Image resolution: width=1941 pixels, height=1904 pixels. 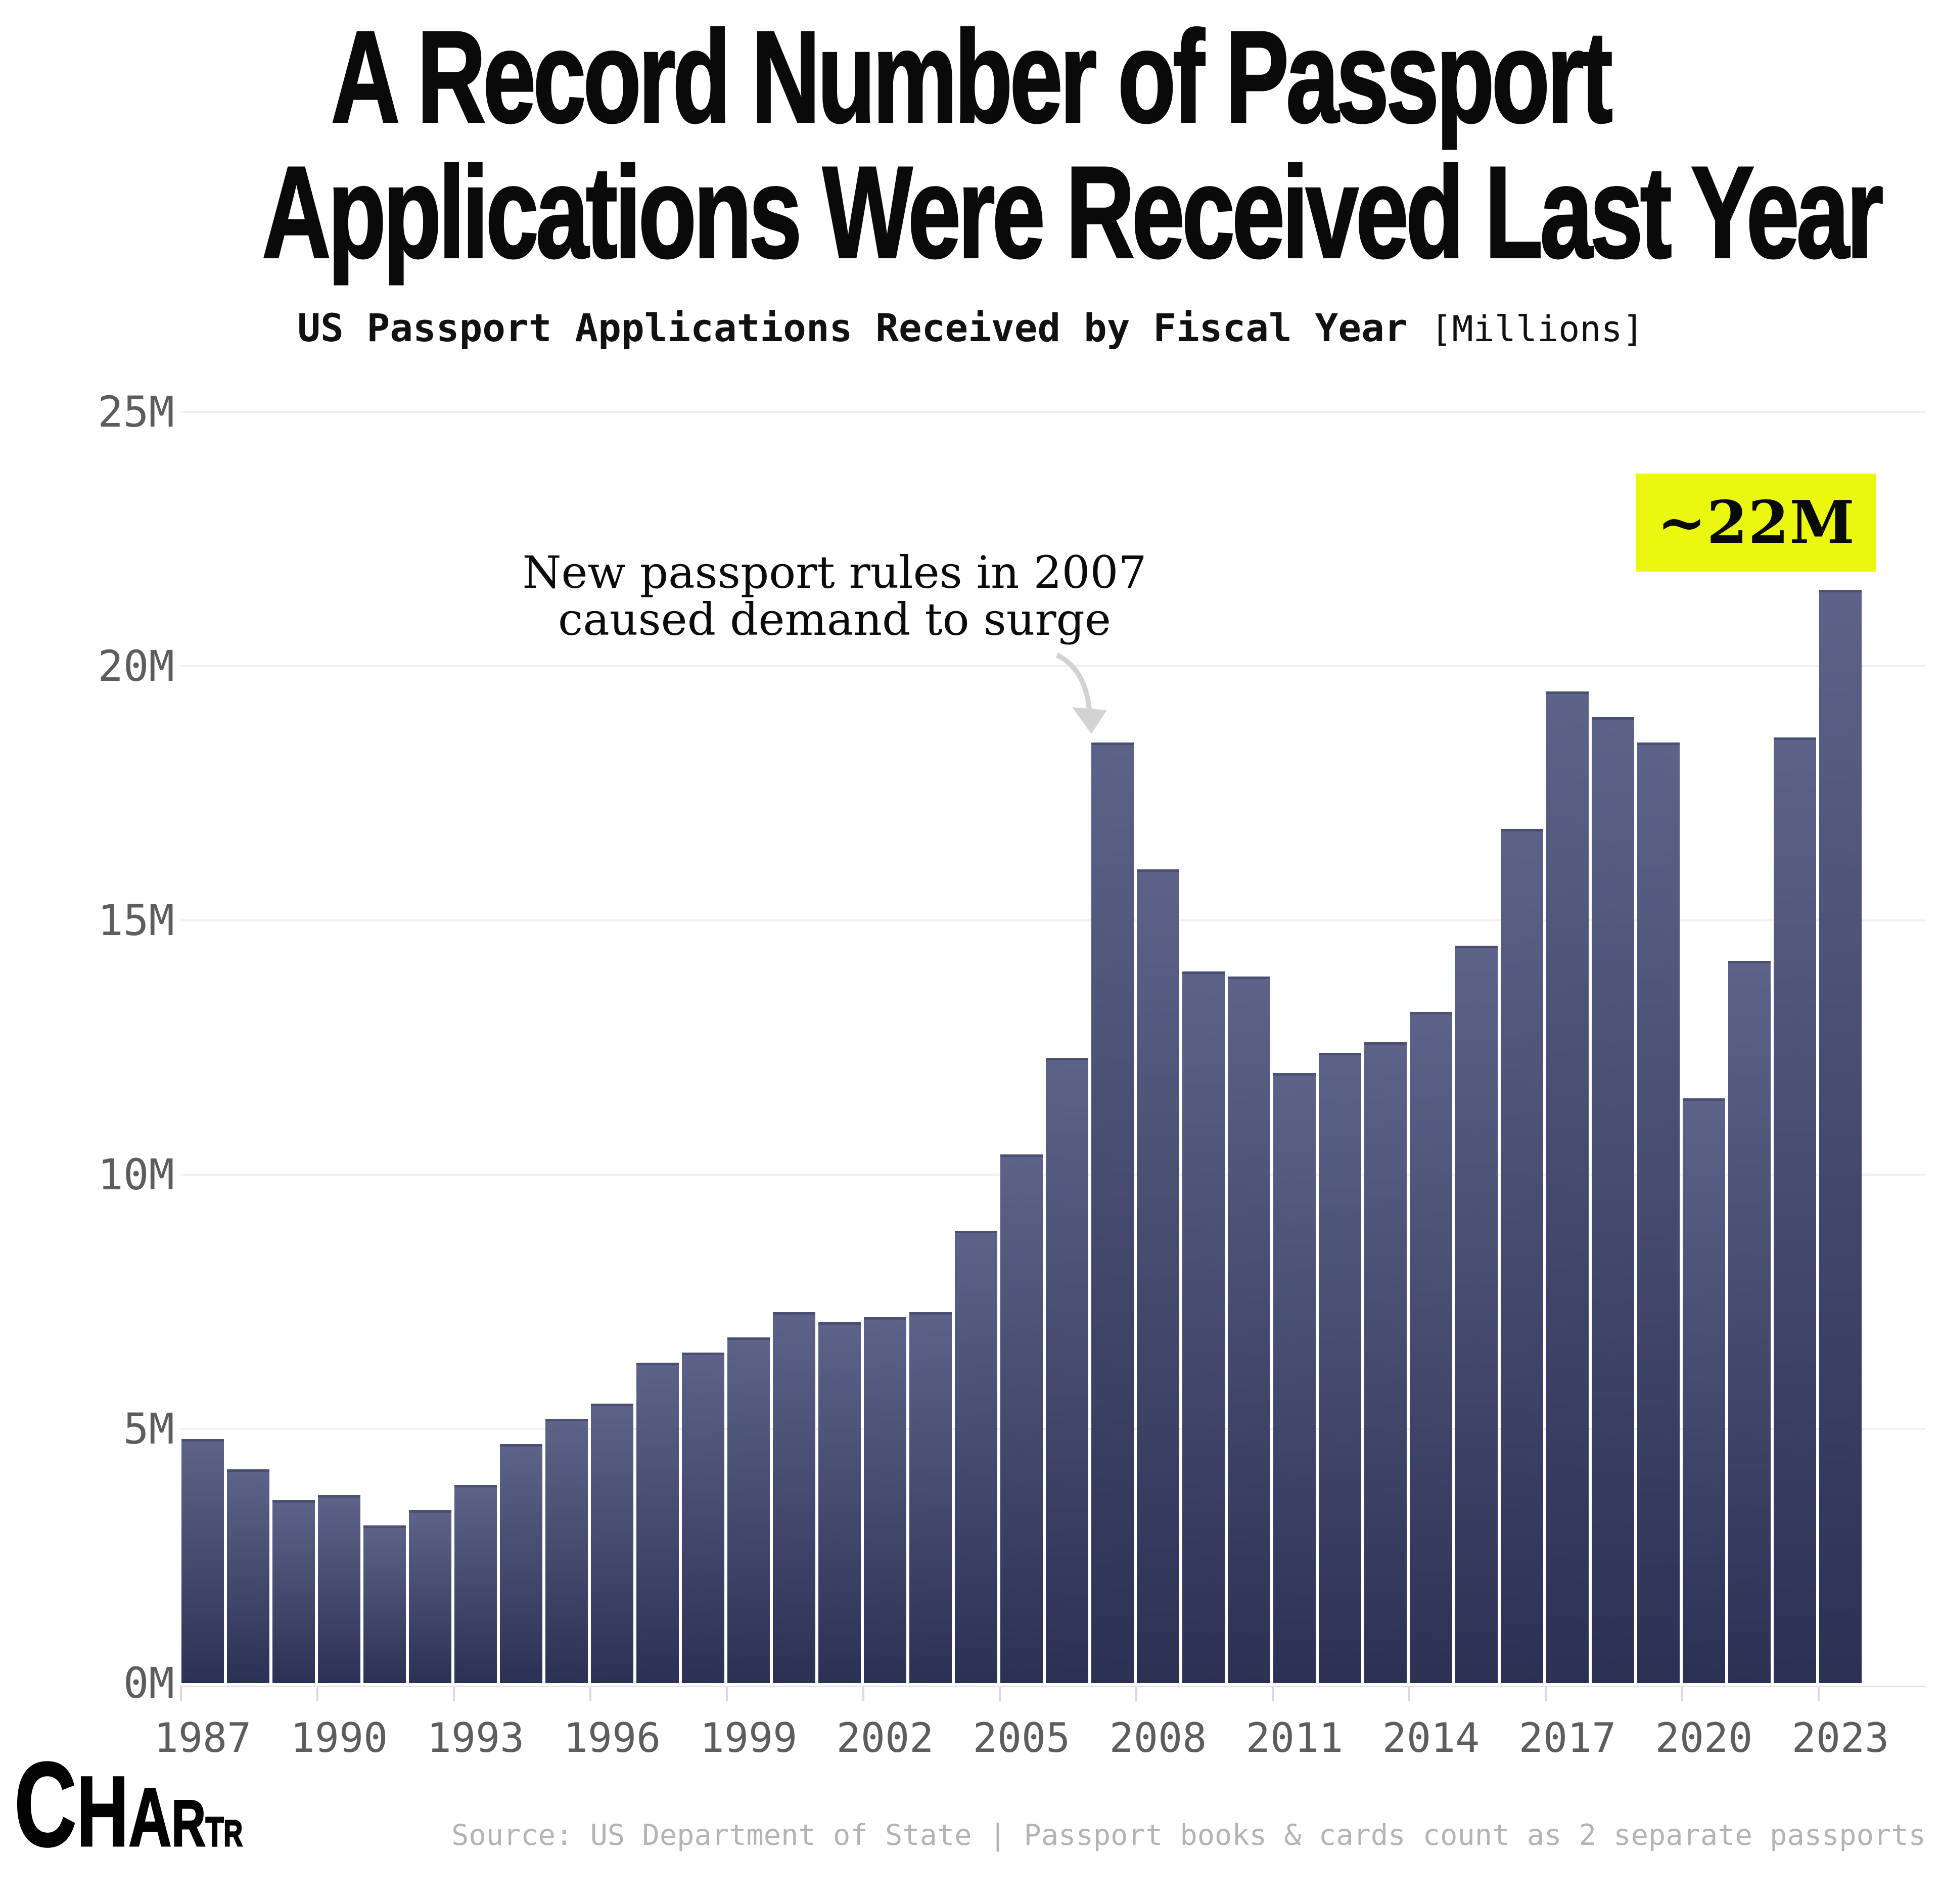 What do you see at coordinates (1022, 1737) in the screenshot?
I see `x-axis-label-2005: 2005` at bounding box center [1022, 1737].